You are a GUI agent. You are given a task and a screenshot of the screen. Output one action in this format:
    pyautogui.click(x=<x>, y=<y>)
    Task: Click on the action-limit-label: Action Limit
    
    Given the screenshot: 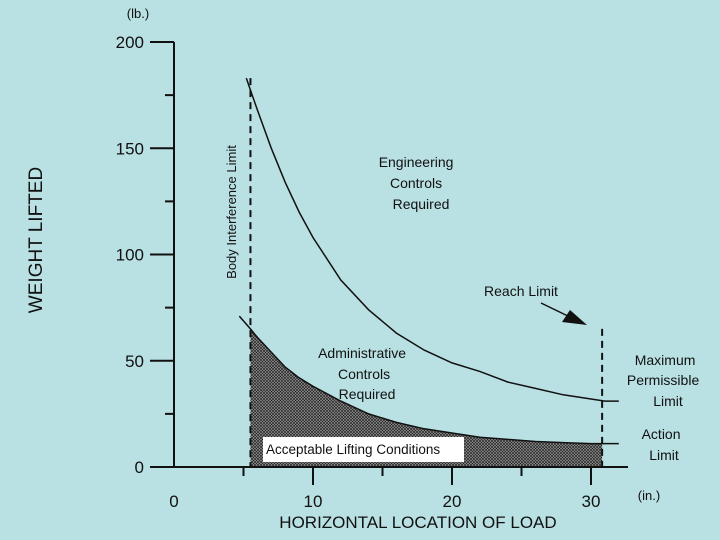 What is the action you would take?
    pyautogui.click(x=663, y=444)
    